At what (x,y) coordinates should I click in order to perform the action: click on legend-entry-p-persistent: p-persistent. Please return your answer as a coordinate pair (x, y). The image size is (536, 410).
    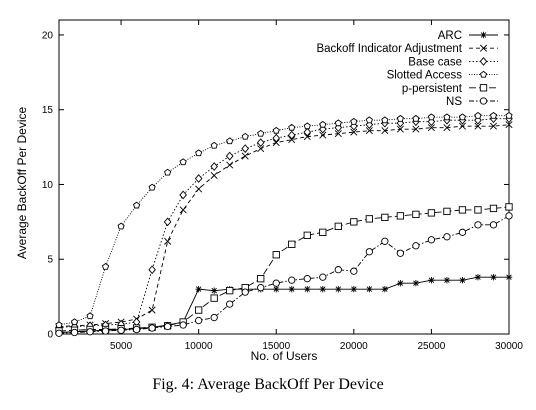
    Looking at the image, I should click on (450, 89).